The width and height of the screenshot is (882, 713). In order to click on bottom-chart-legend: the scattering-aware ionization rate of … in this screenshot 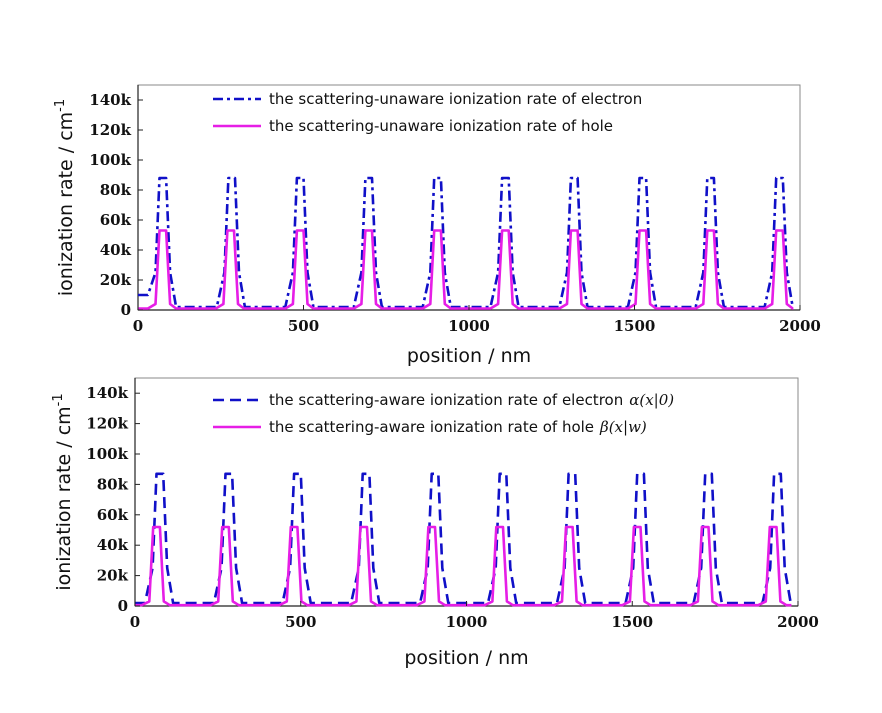, I will do `click(443, 413)`.